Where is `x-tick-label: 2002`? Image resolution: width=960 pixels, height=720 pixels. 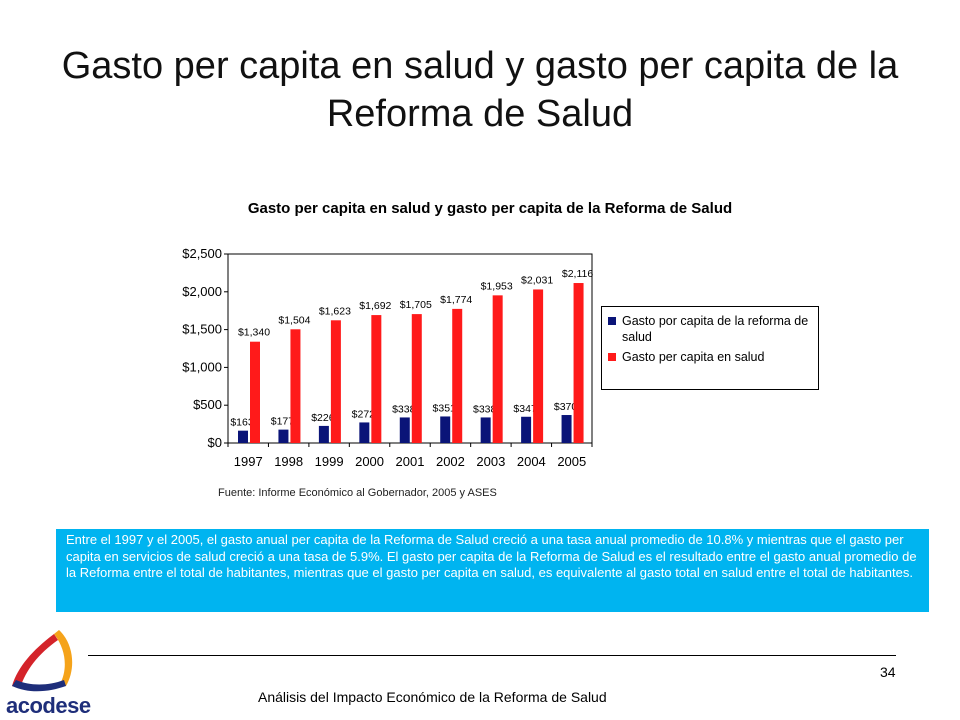
x-tick-label: 2002 is located at coordinates (450, 461).